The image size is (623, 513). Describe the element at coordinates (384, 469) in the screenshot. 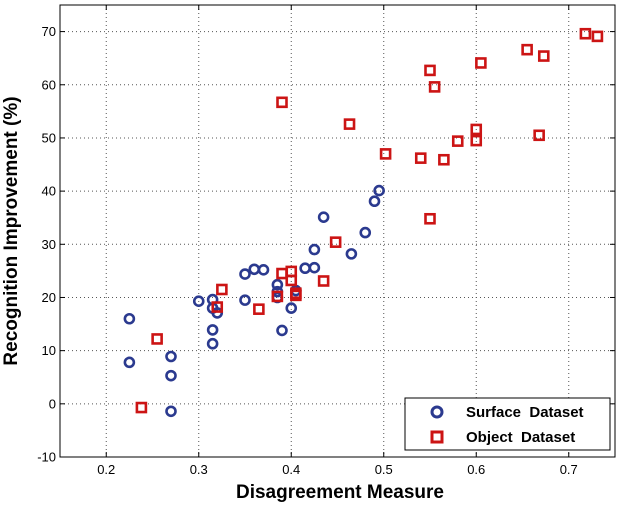

I see `x-tick-label: 0.5` at that location.